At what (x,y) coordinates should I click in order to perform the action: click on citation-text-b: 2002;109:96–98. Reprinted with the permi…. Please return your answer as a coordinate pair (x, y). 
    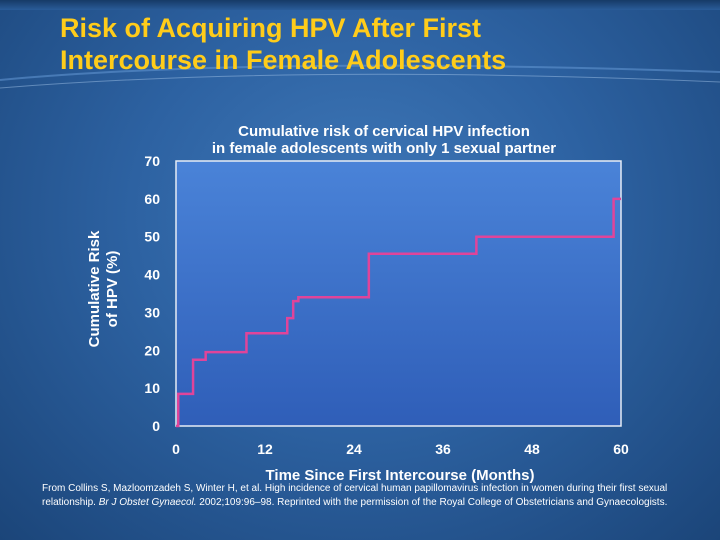
    Looking at the image, I should click on (432, 502).